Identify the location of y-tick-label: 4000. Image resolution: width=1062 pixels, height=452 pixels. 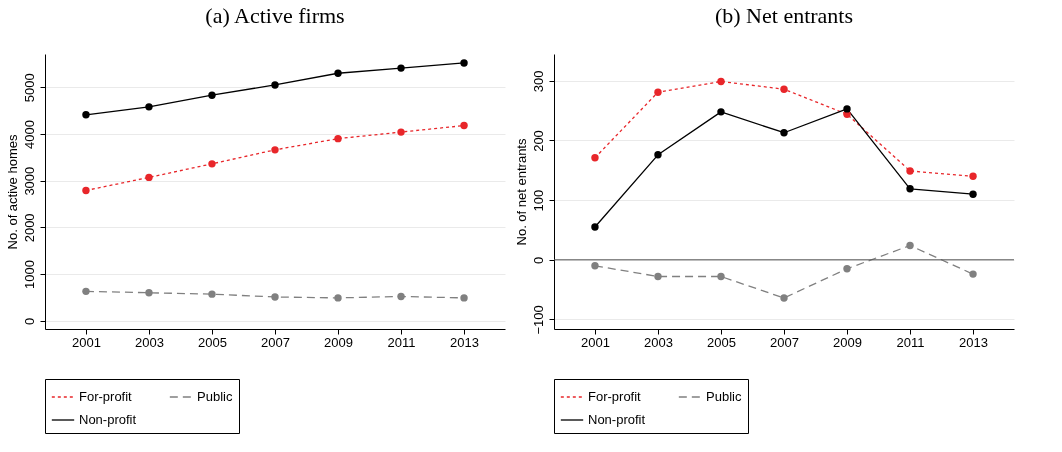
(29, 134).